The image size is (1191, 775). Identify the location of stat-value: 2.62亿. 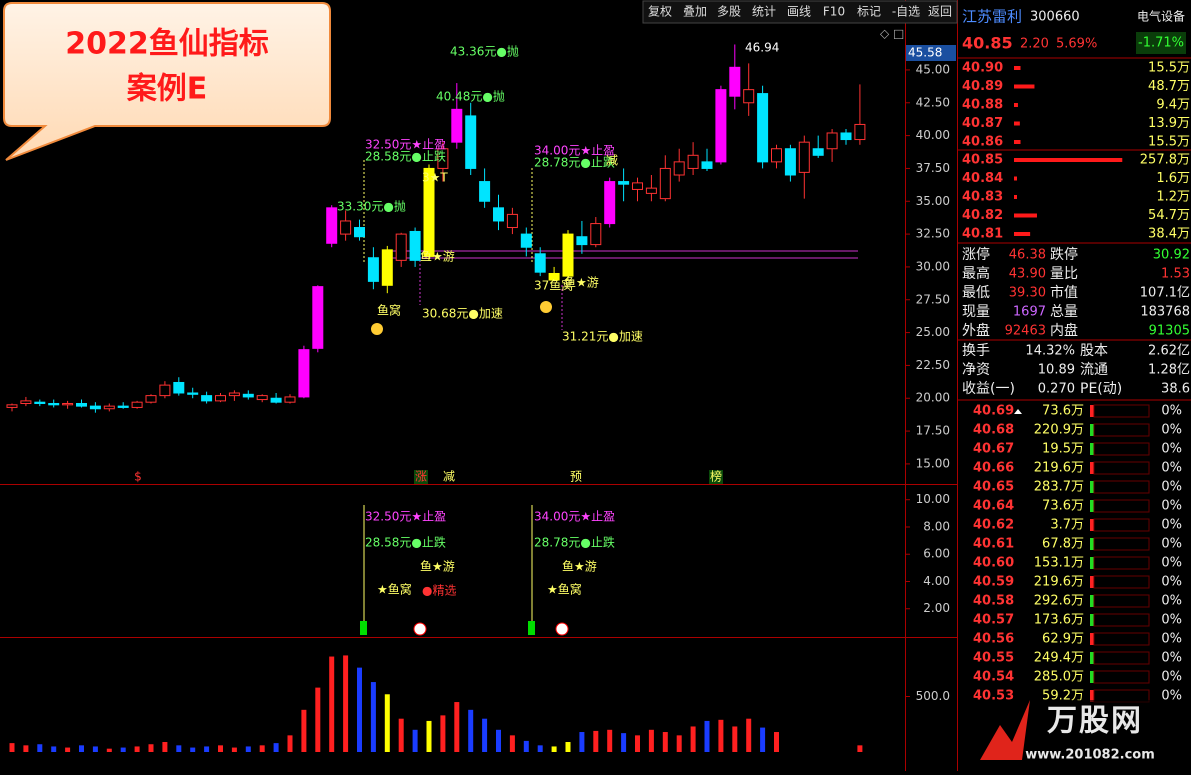
(1169, 351).